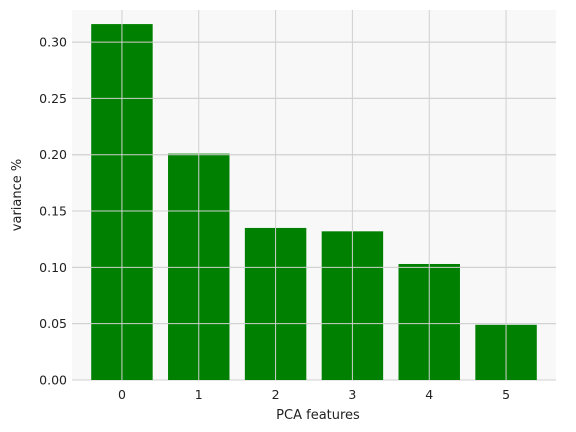  I want to click on y-axis-label: variance %, so click(17, 195).